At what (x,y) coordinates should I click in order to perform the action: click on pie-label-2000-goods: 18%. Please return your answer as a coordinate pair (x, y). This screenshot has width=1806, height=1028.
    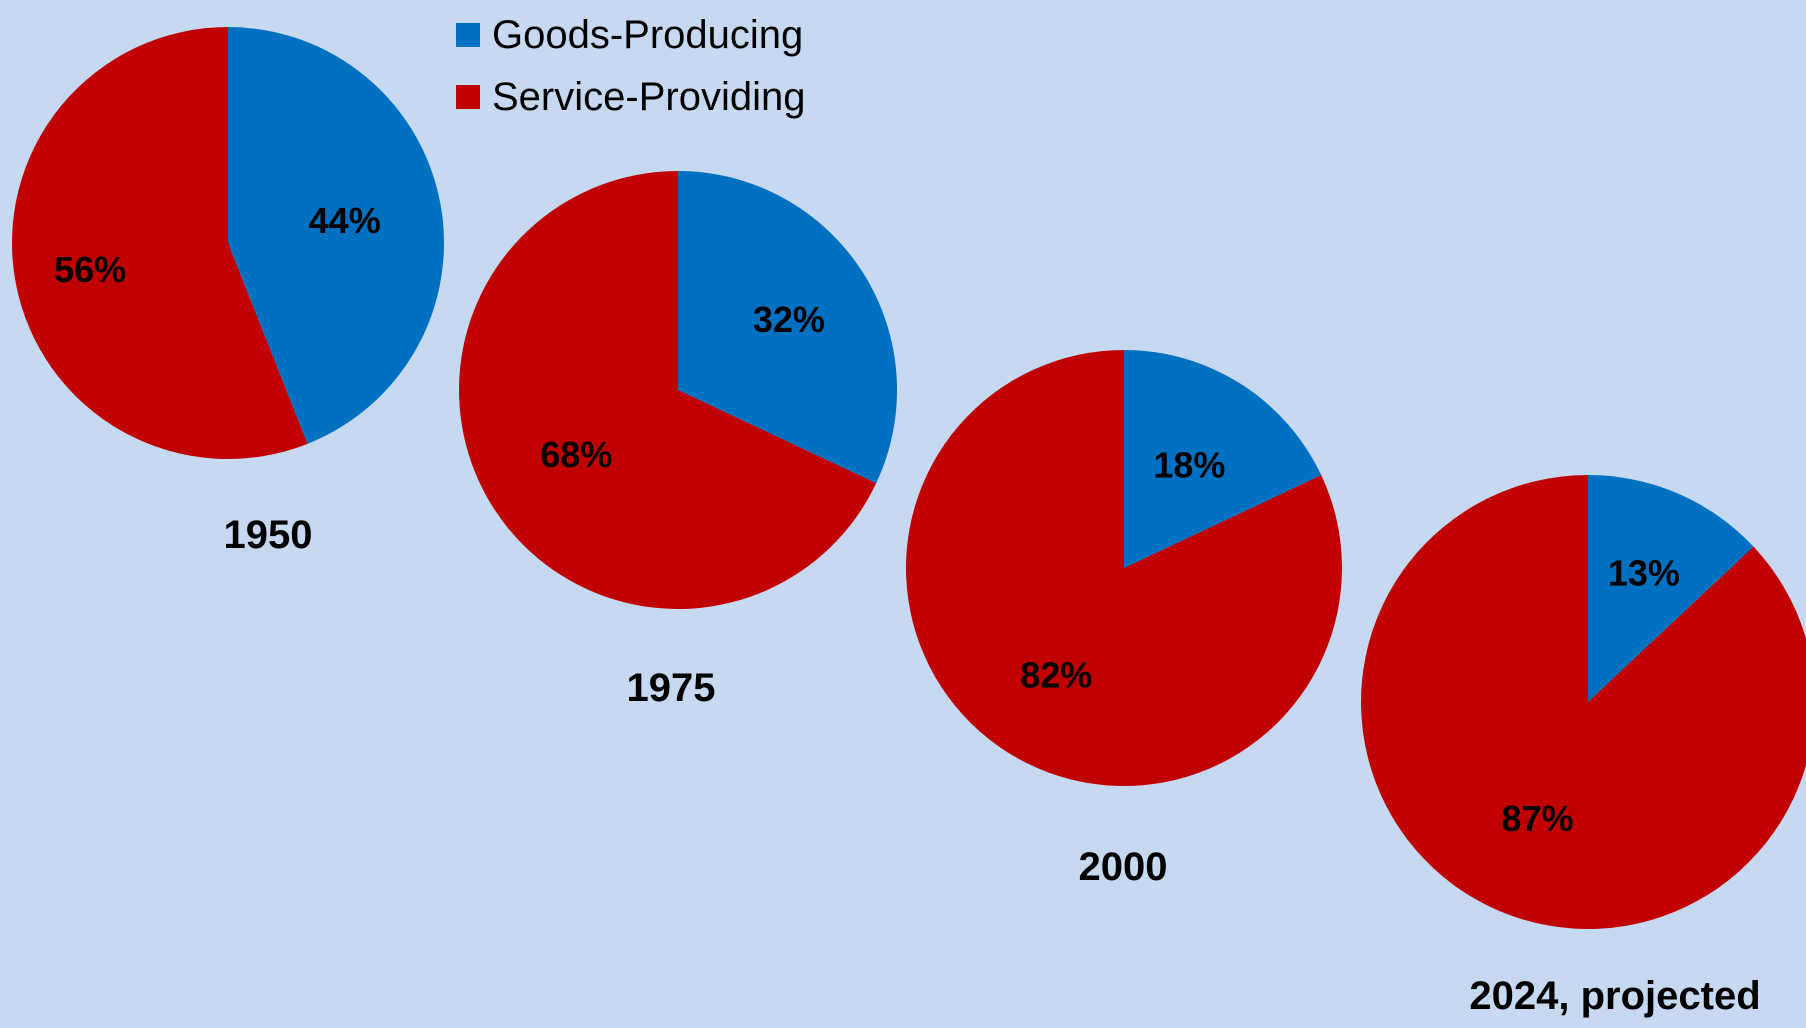
    Looking at the image, I should click on (1189, 464).